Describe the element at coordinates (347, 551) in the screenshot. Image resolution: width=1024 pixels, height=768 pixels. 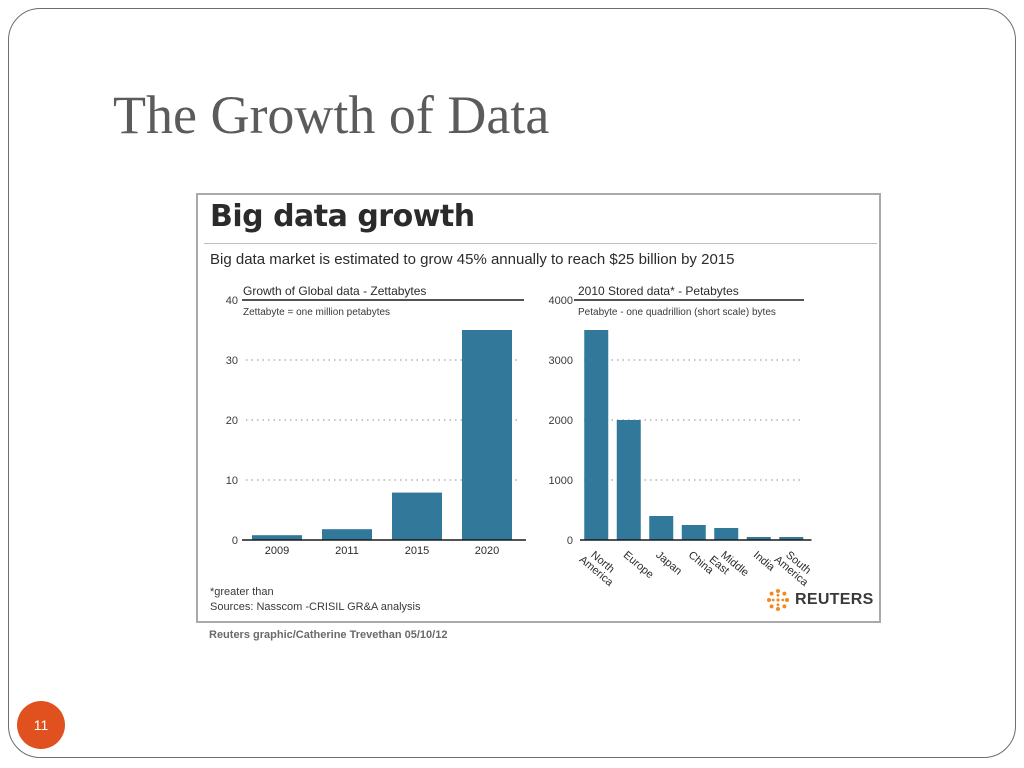
I see `chart1-xtick-label: 2011` at that location.